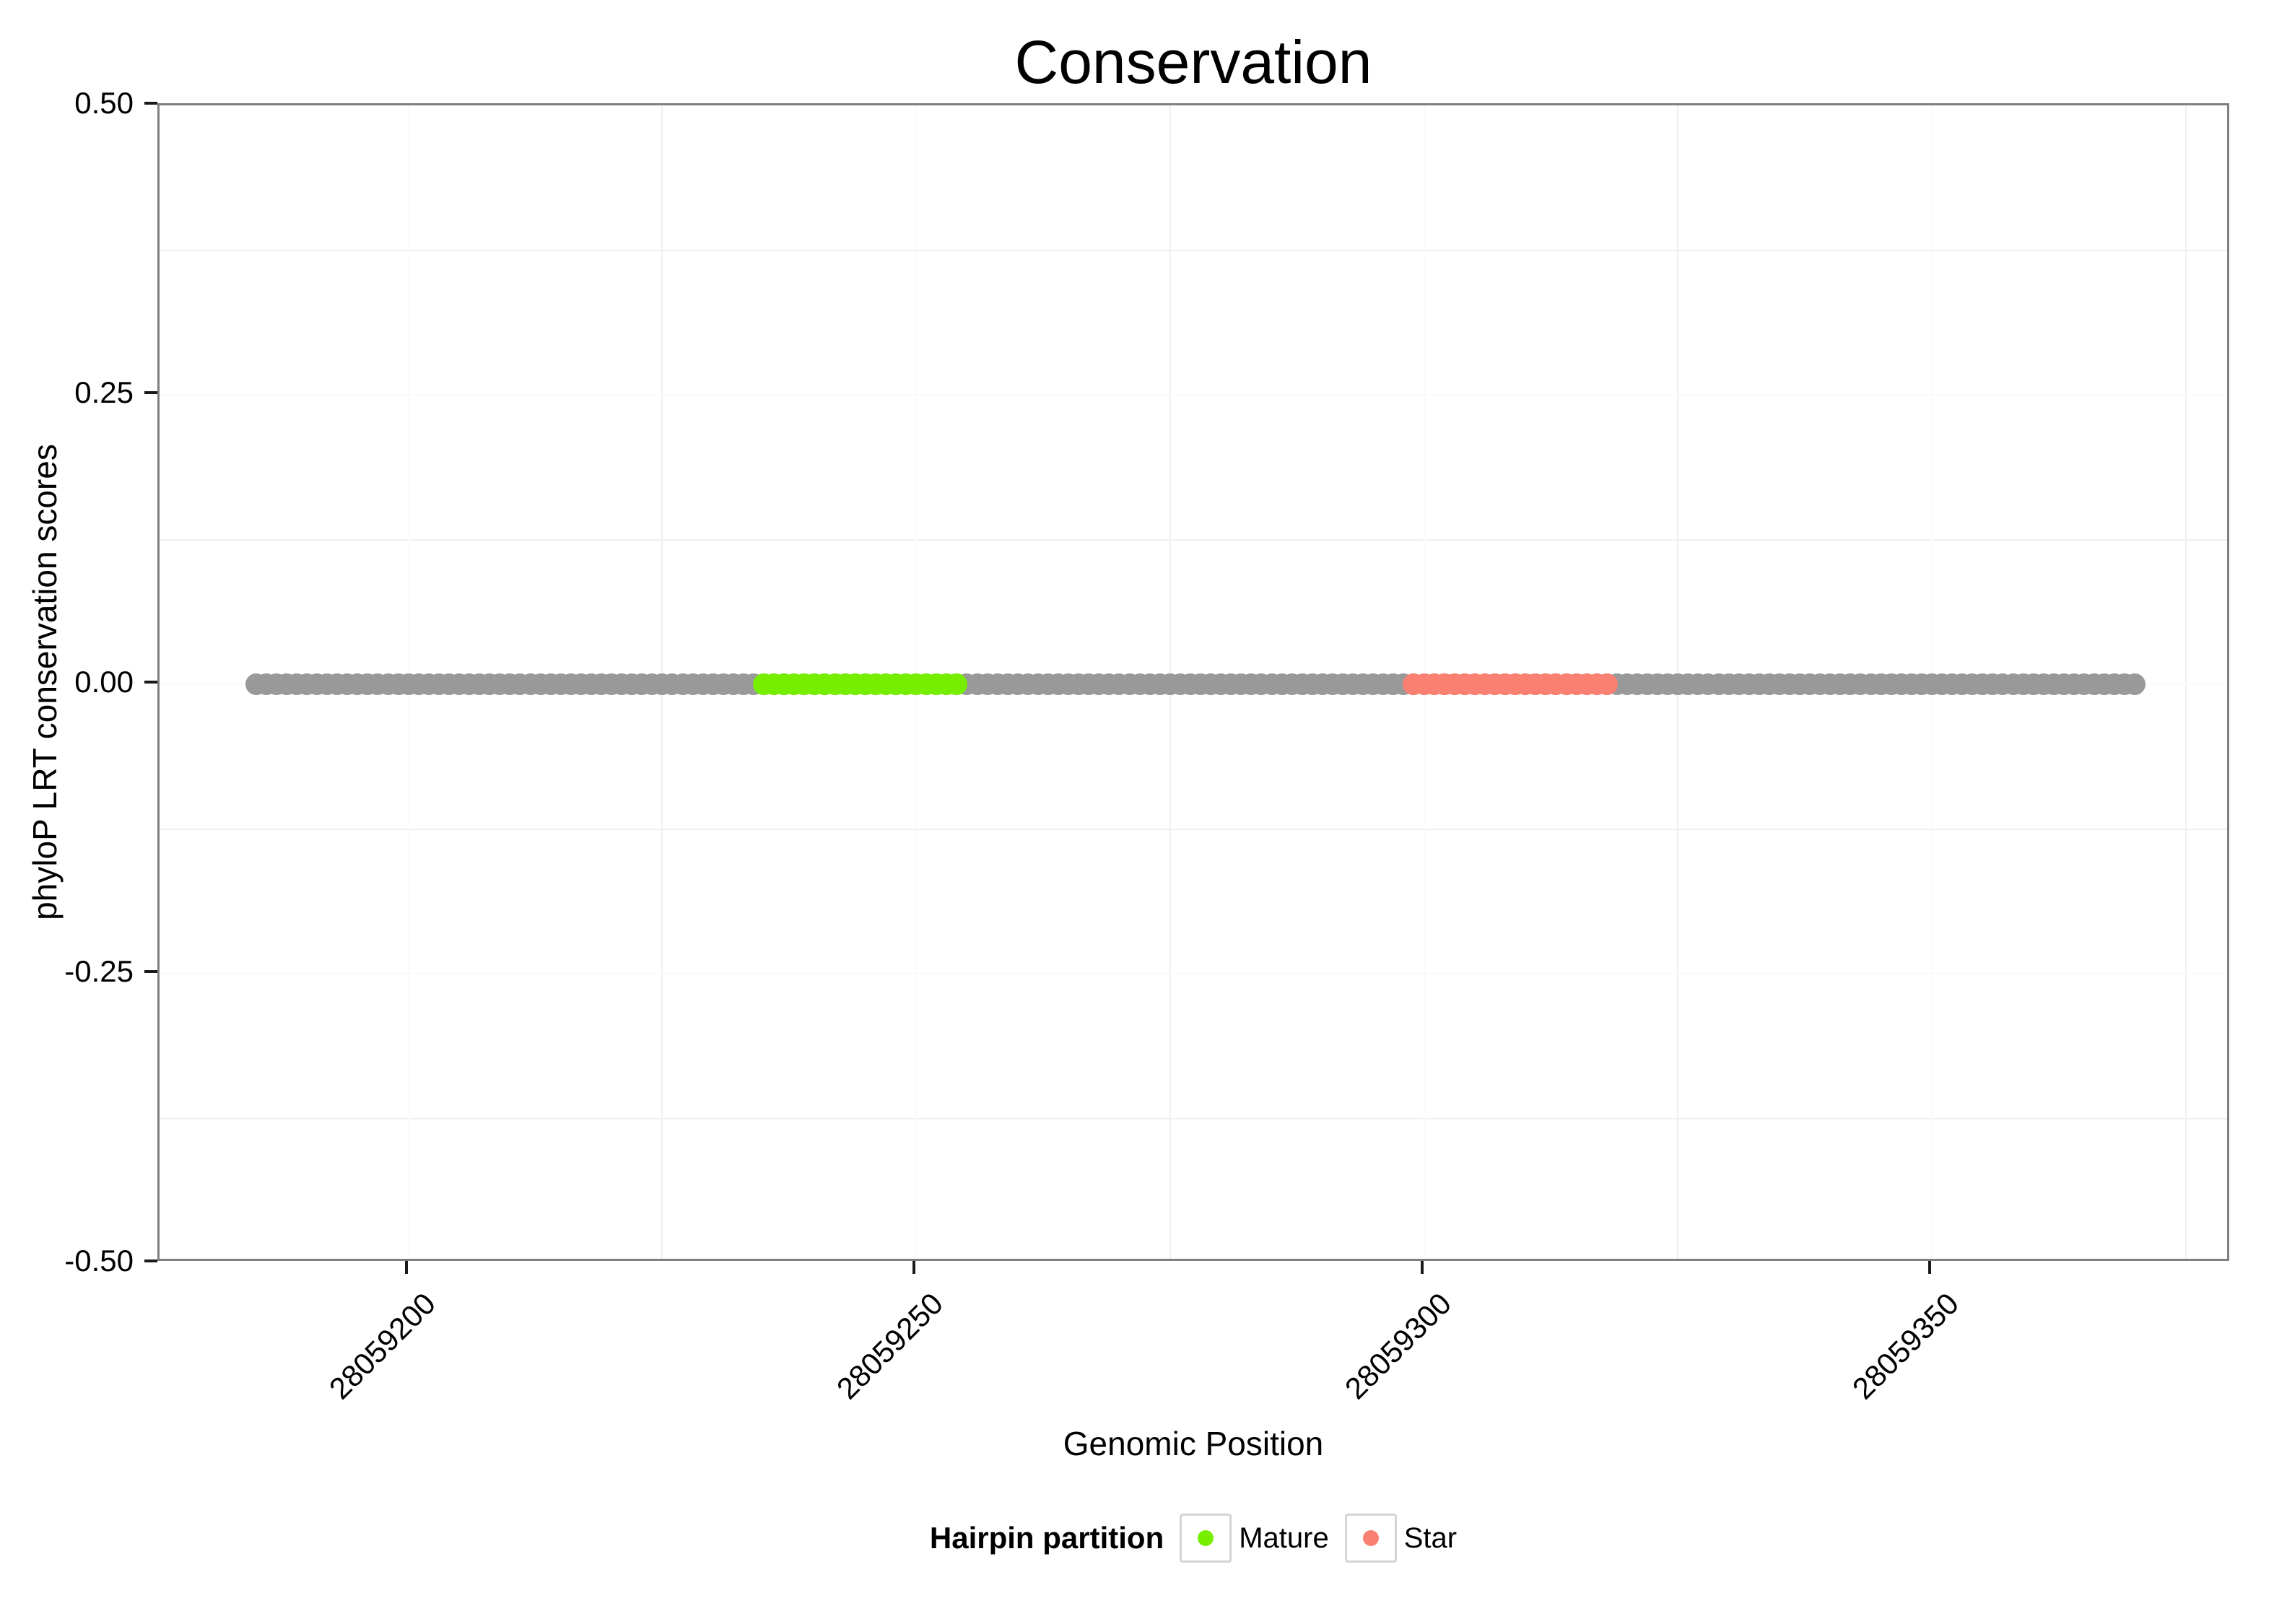  What do you see at coordinates (104, 103) in the screenshot?
I see `y-tick-label: 0.50` at bounding box center [104, 103].